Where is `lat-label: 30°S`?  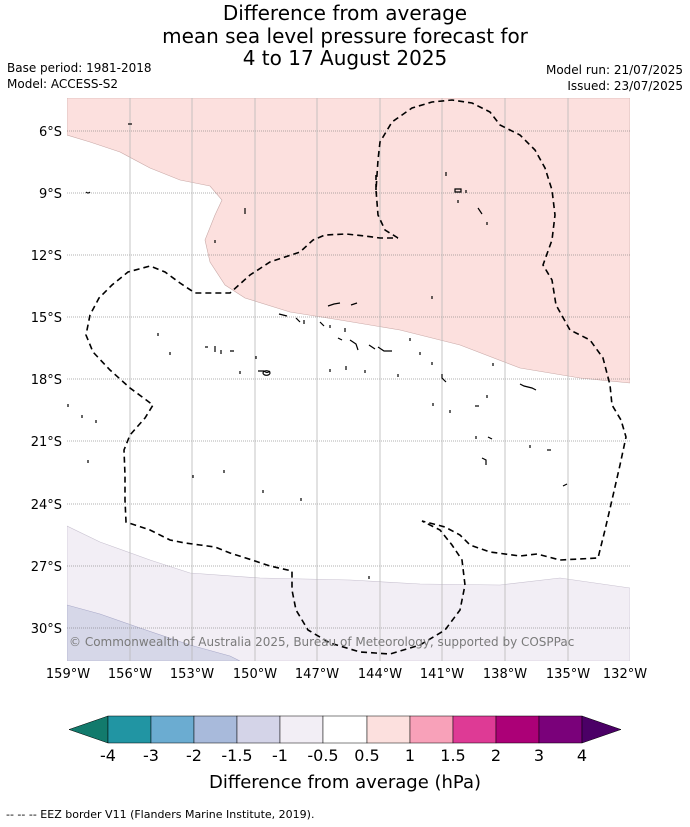
lat-label: 30°S is located at coordinates (46, 629).